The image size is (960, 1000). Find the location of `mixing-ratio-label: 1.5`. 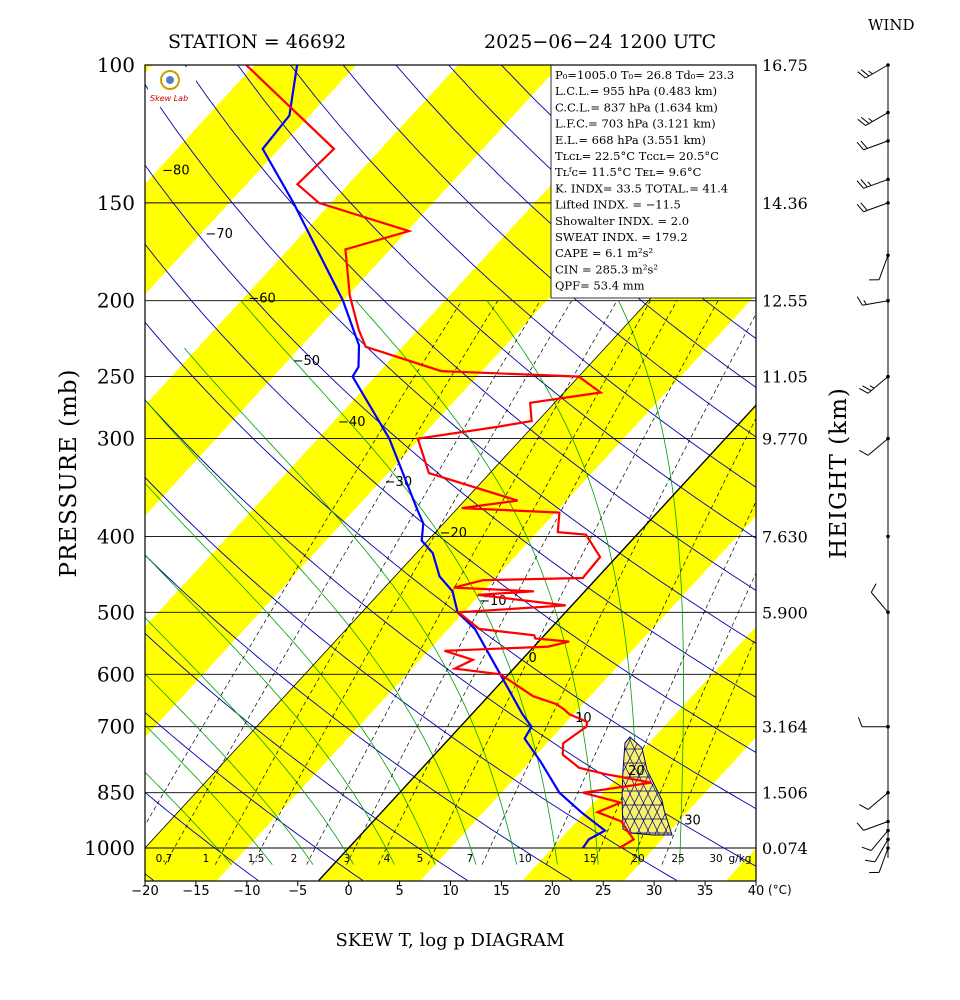

mixing-ratio-label: 1.5 is located at coordinates (256, 859).